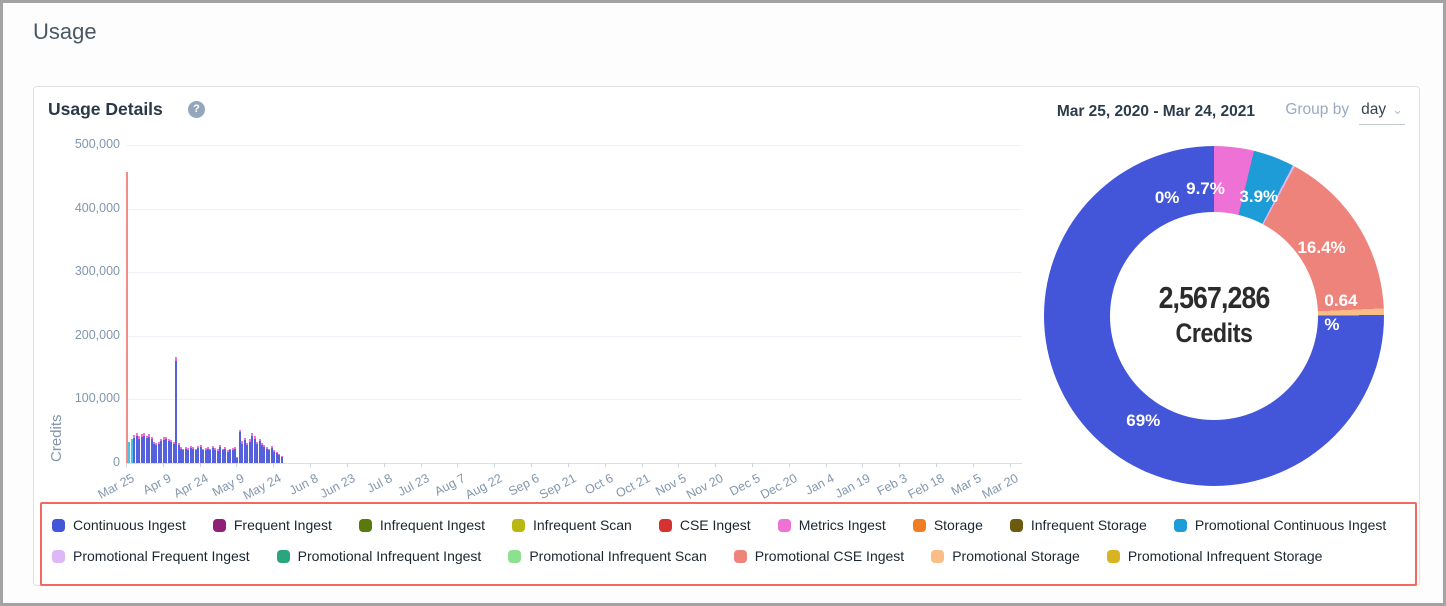 This screenshot has height=606, width=1446. I want to click on legend-item-promotional_cse_ingest: Promotional CSE Ingest, so click(818, 556).